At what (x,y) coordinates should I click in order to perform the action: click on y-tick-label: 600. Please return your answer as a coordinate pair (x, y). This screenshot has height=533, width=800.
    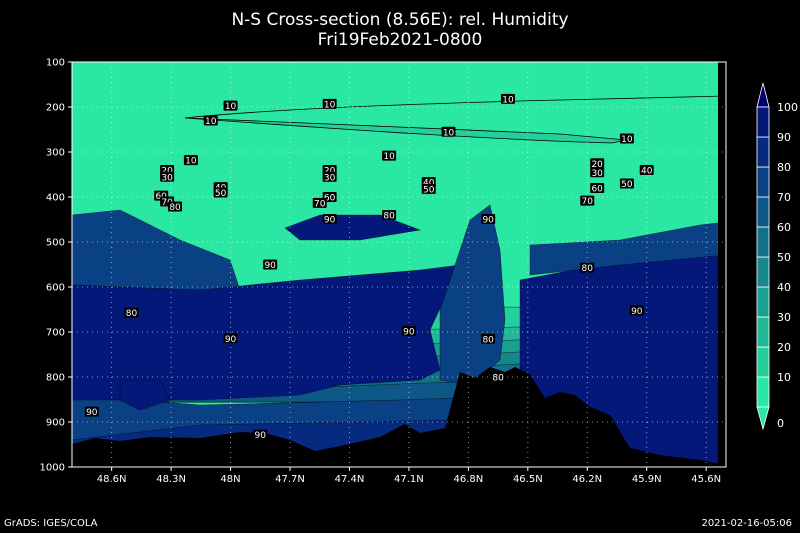
    Looking at the image, I should click on (55, 288).